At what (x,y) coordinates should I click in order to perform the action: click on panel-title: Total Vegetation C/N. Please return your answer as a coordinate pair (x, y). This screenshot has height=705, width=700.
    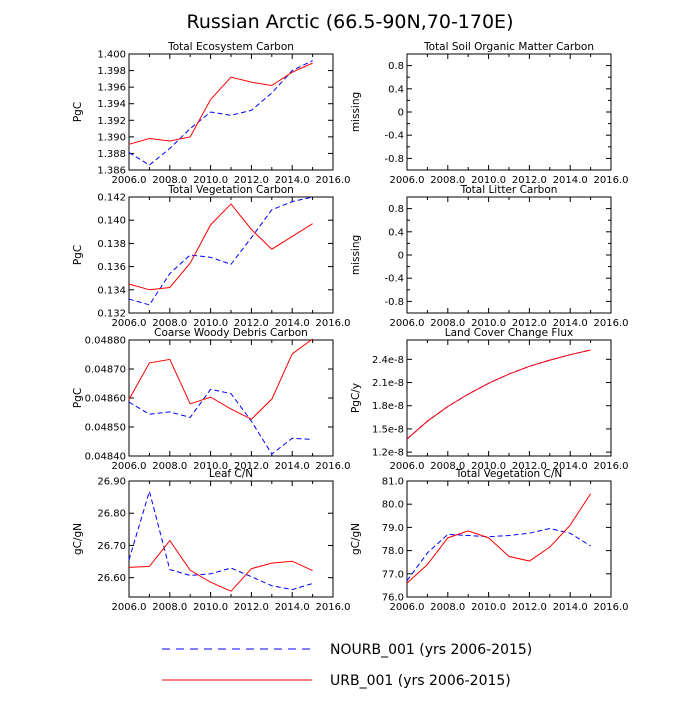
    Looking at the image, I should click on (509, 474).